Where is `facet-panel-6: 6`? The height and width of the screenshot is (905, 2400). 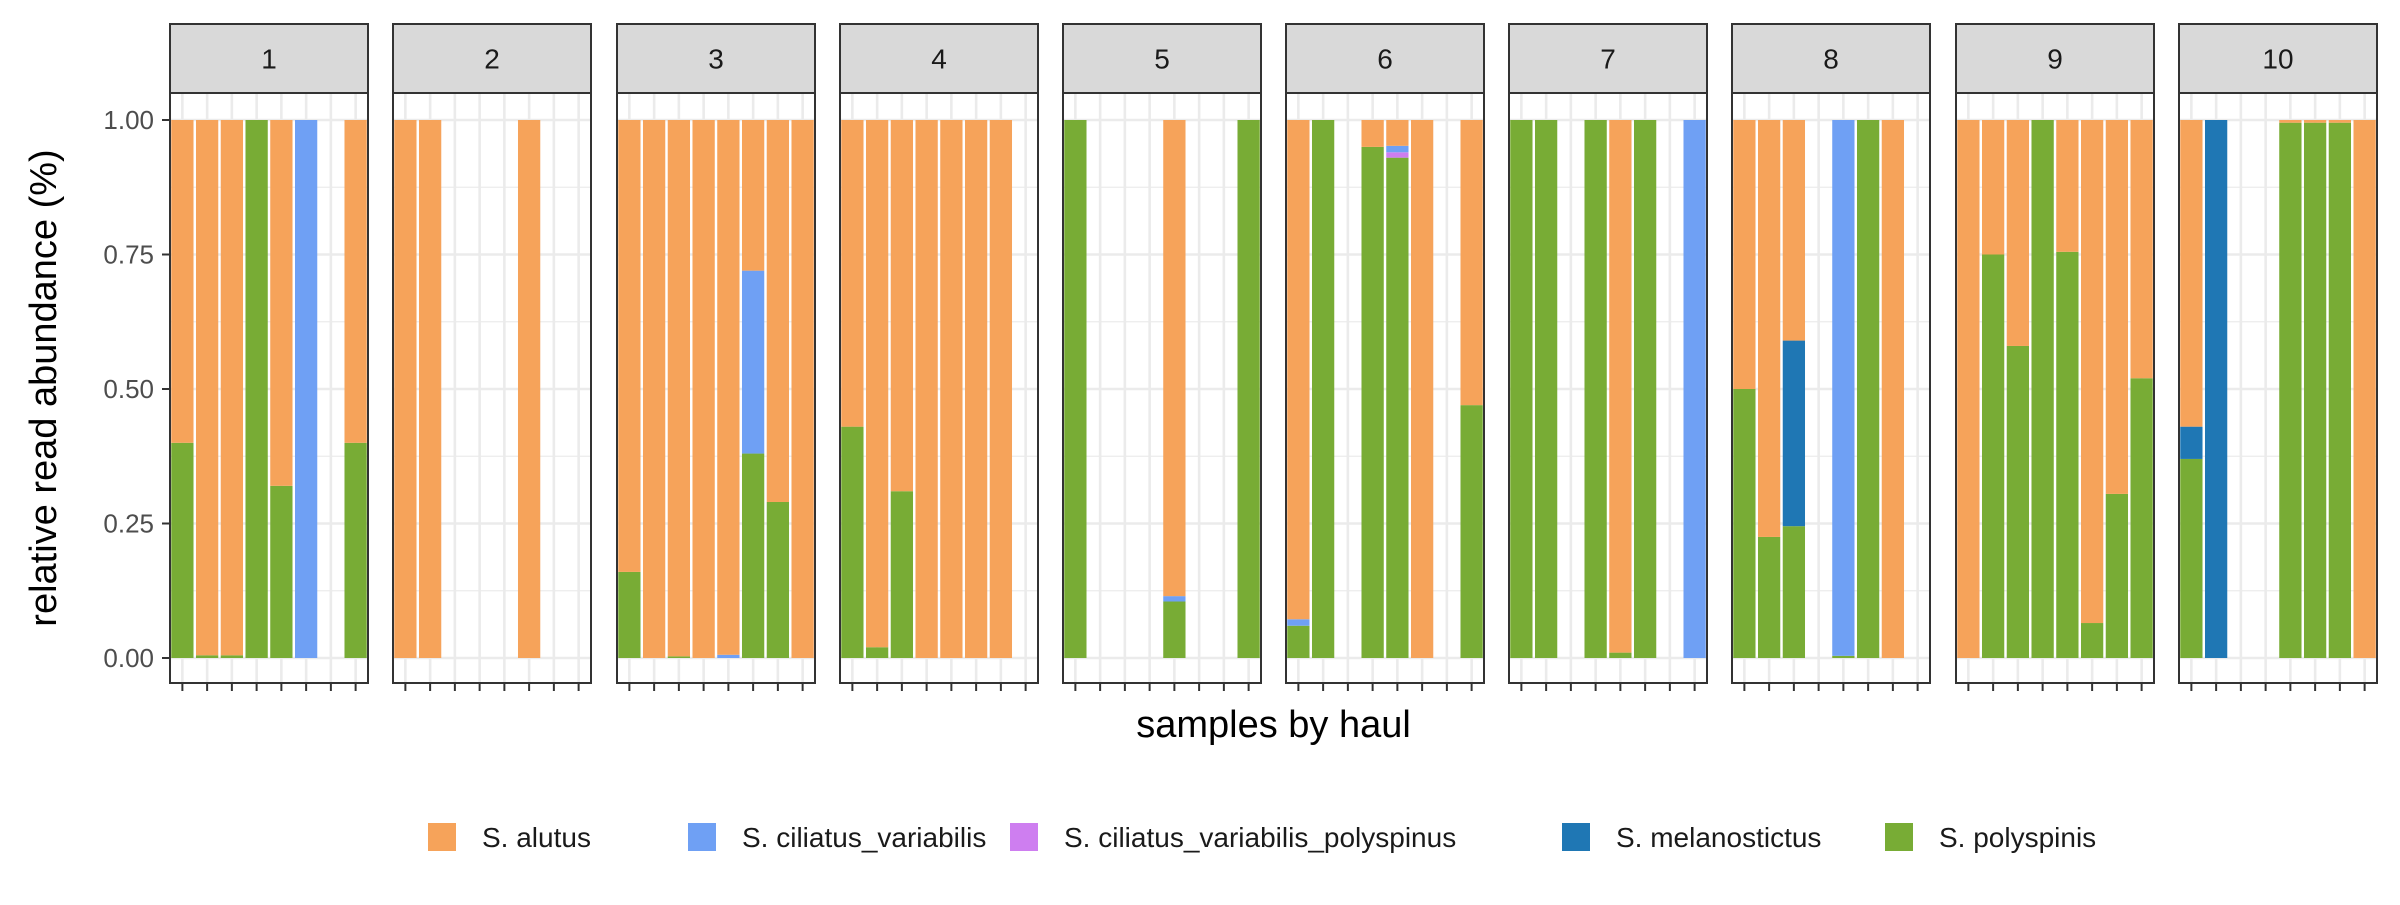 facet-panel-6: 6 is located at coordinates (1385, 357).